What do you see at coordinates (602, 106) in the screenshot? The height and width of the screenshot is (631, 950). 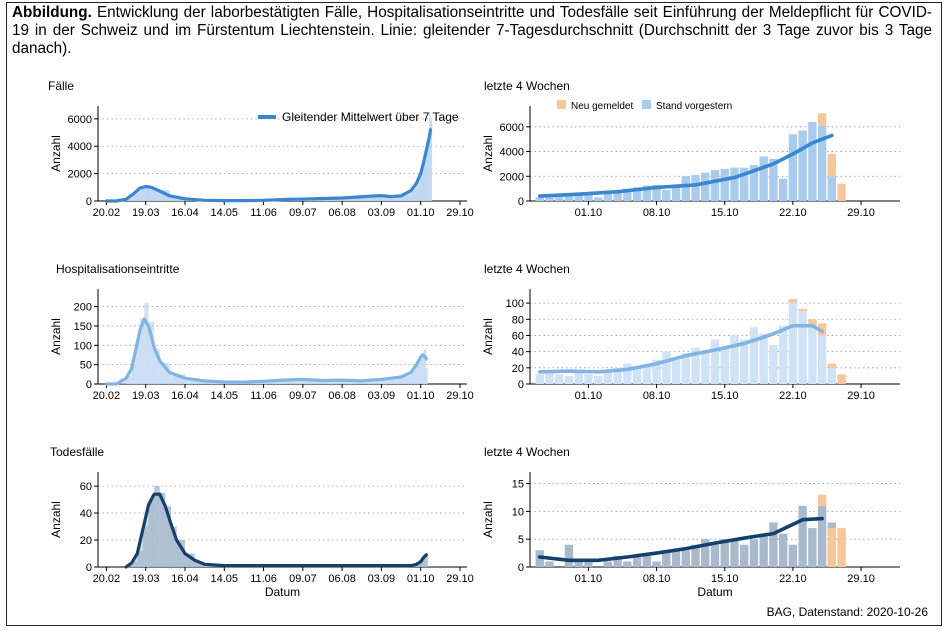 I see `legend-label-neu-gemeldet: Neu gemeldet` at bounding box center [602, 106].